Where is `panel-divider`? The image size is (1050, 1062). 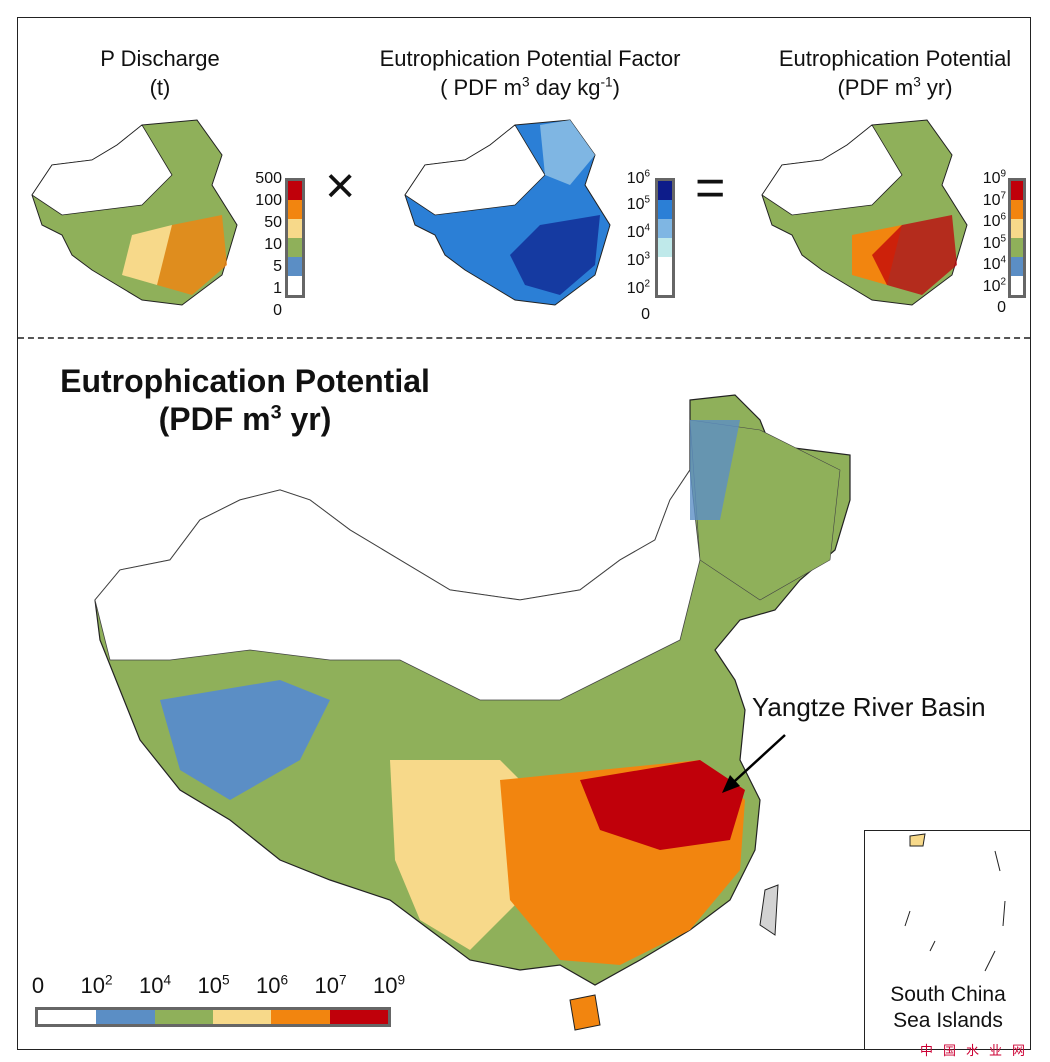 panel-divider is located at coordinates (524, 338).